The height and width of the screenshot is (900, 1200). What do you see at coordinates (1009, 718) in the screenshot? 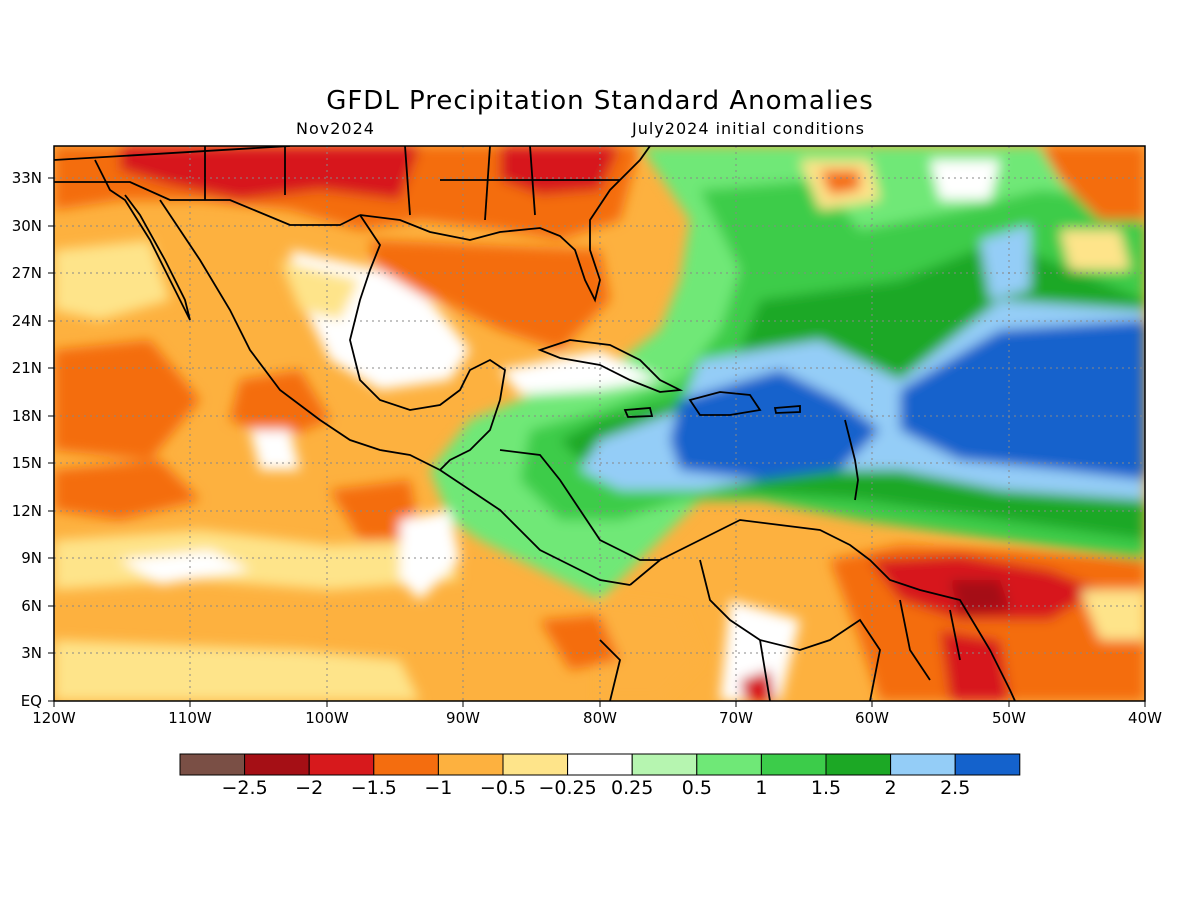
I see `lon-label: 50W` at bounding box center [1009, 718].